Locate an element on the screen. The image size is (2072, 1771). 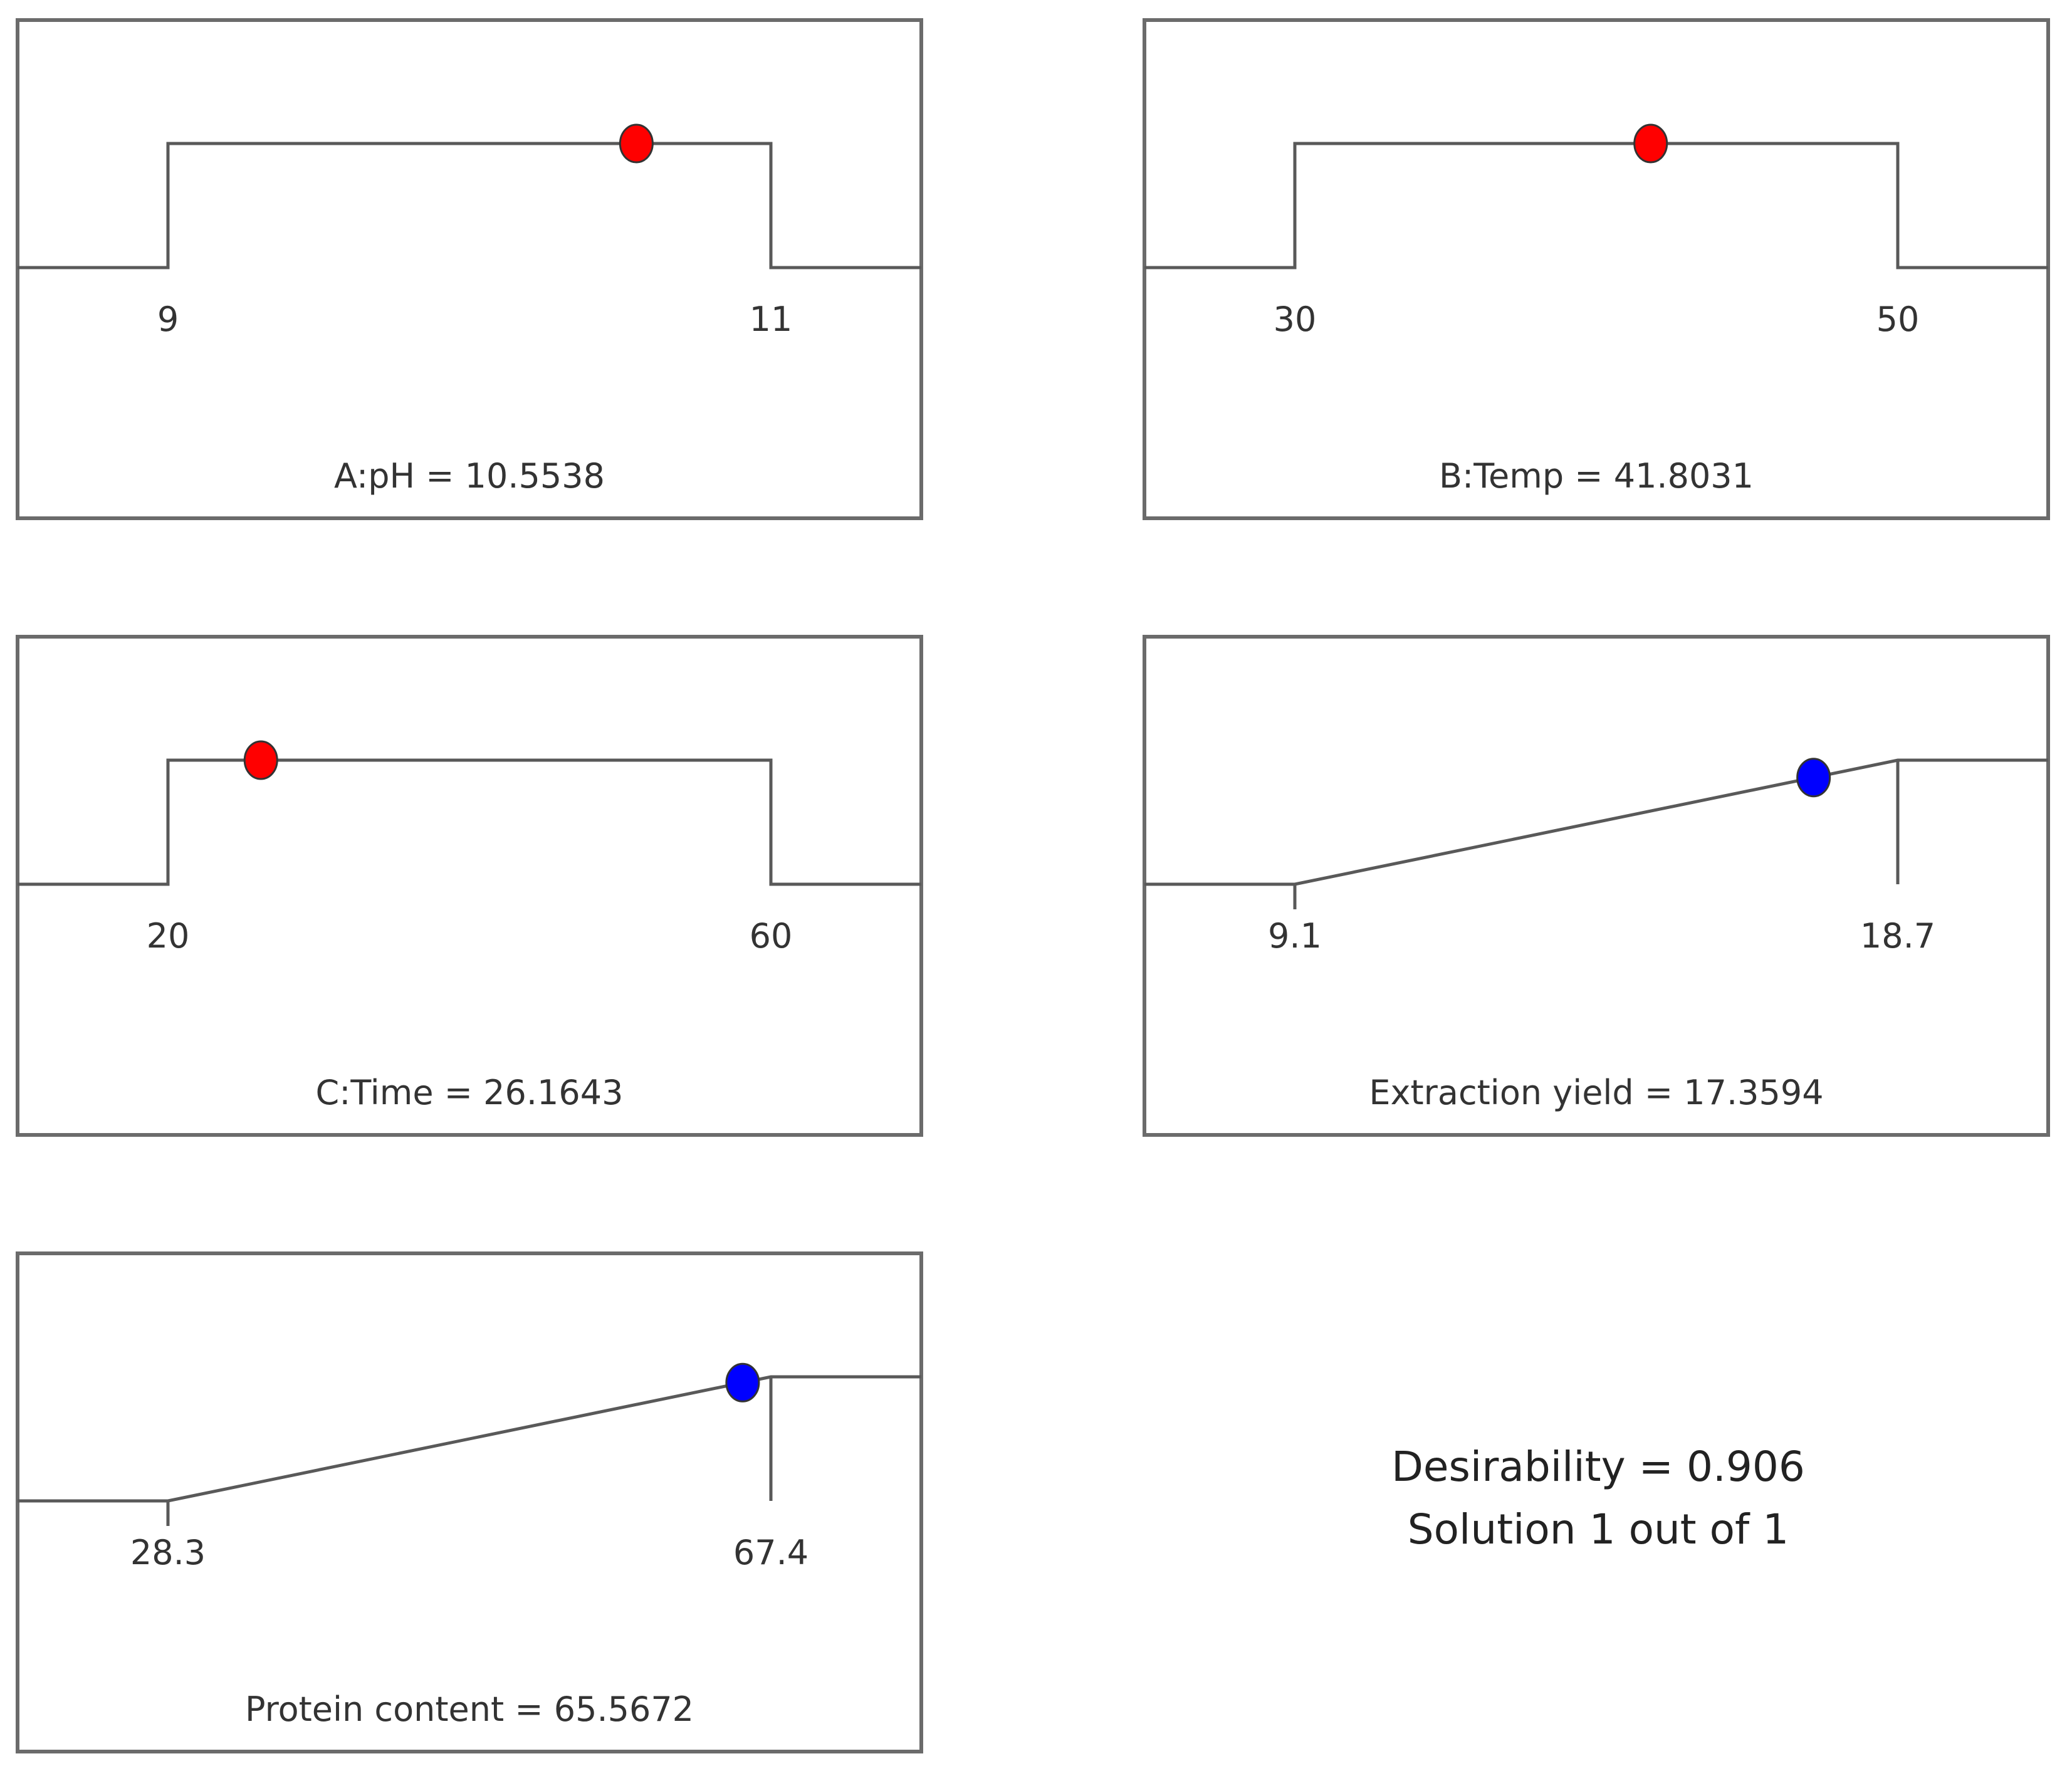
panel-label-e: Protein content = 65.5672 is located at coordinates (469, 1709).